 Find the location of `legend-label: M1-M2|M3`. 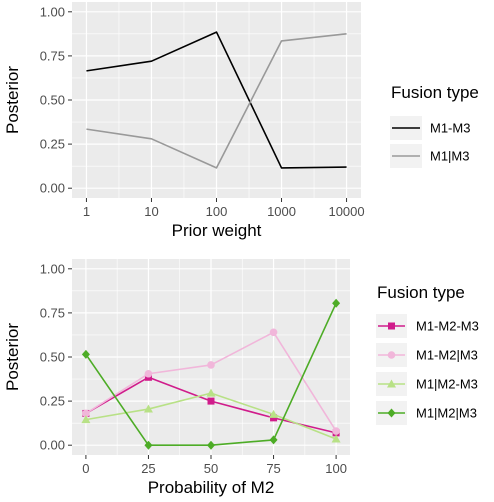

legend-label: M1-M2|M3 is located at coordinates (447, 355).